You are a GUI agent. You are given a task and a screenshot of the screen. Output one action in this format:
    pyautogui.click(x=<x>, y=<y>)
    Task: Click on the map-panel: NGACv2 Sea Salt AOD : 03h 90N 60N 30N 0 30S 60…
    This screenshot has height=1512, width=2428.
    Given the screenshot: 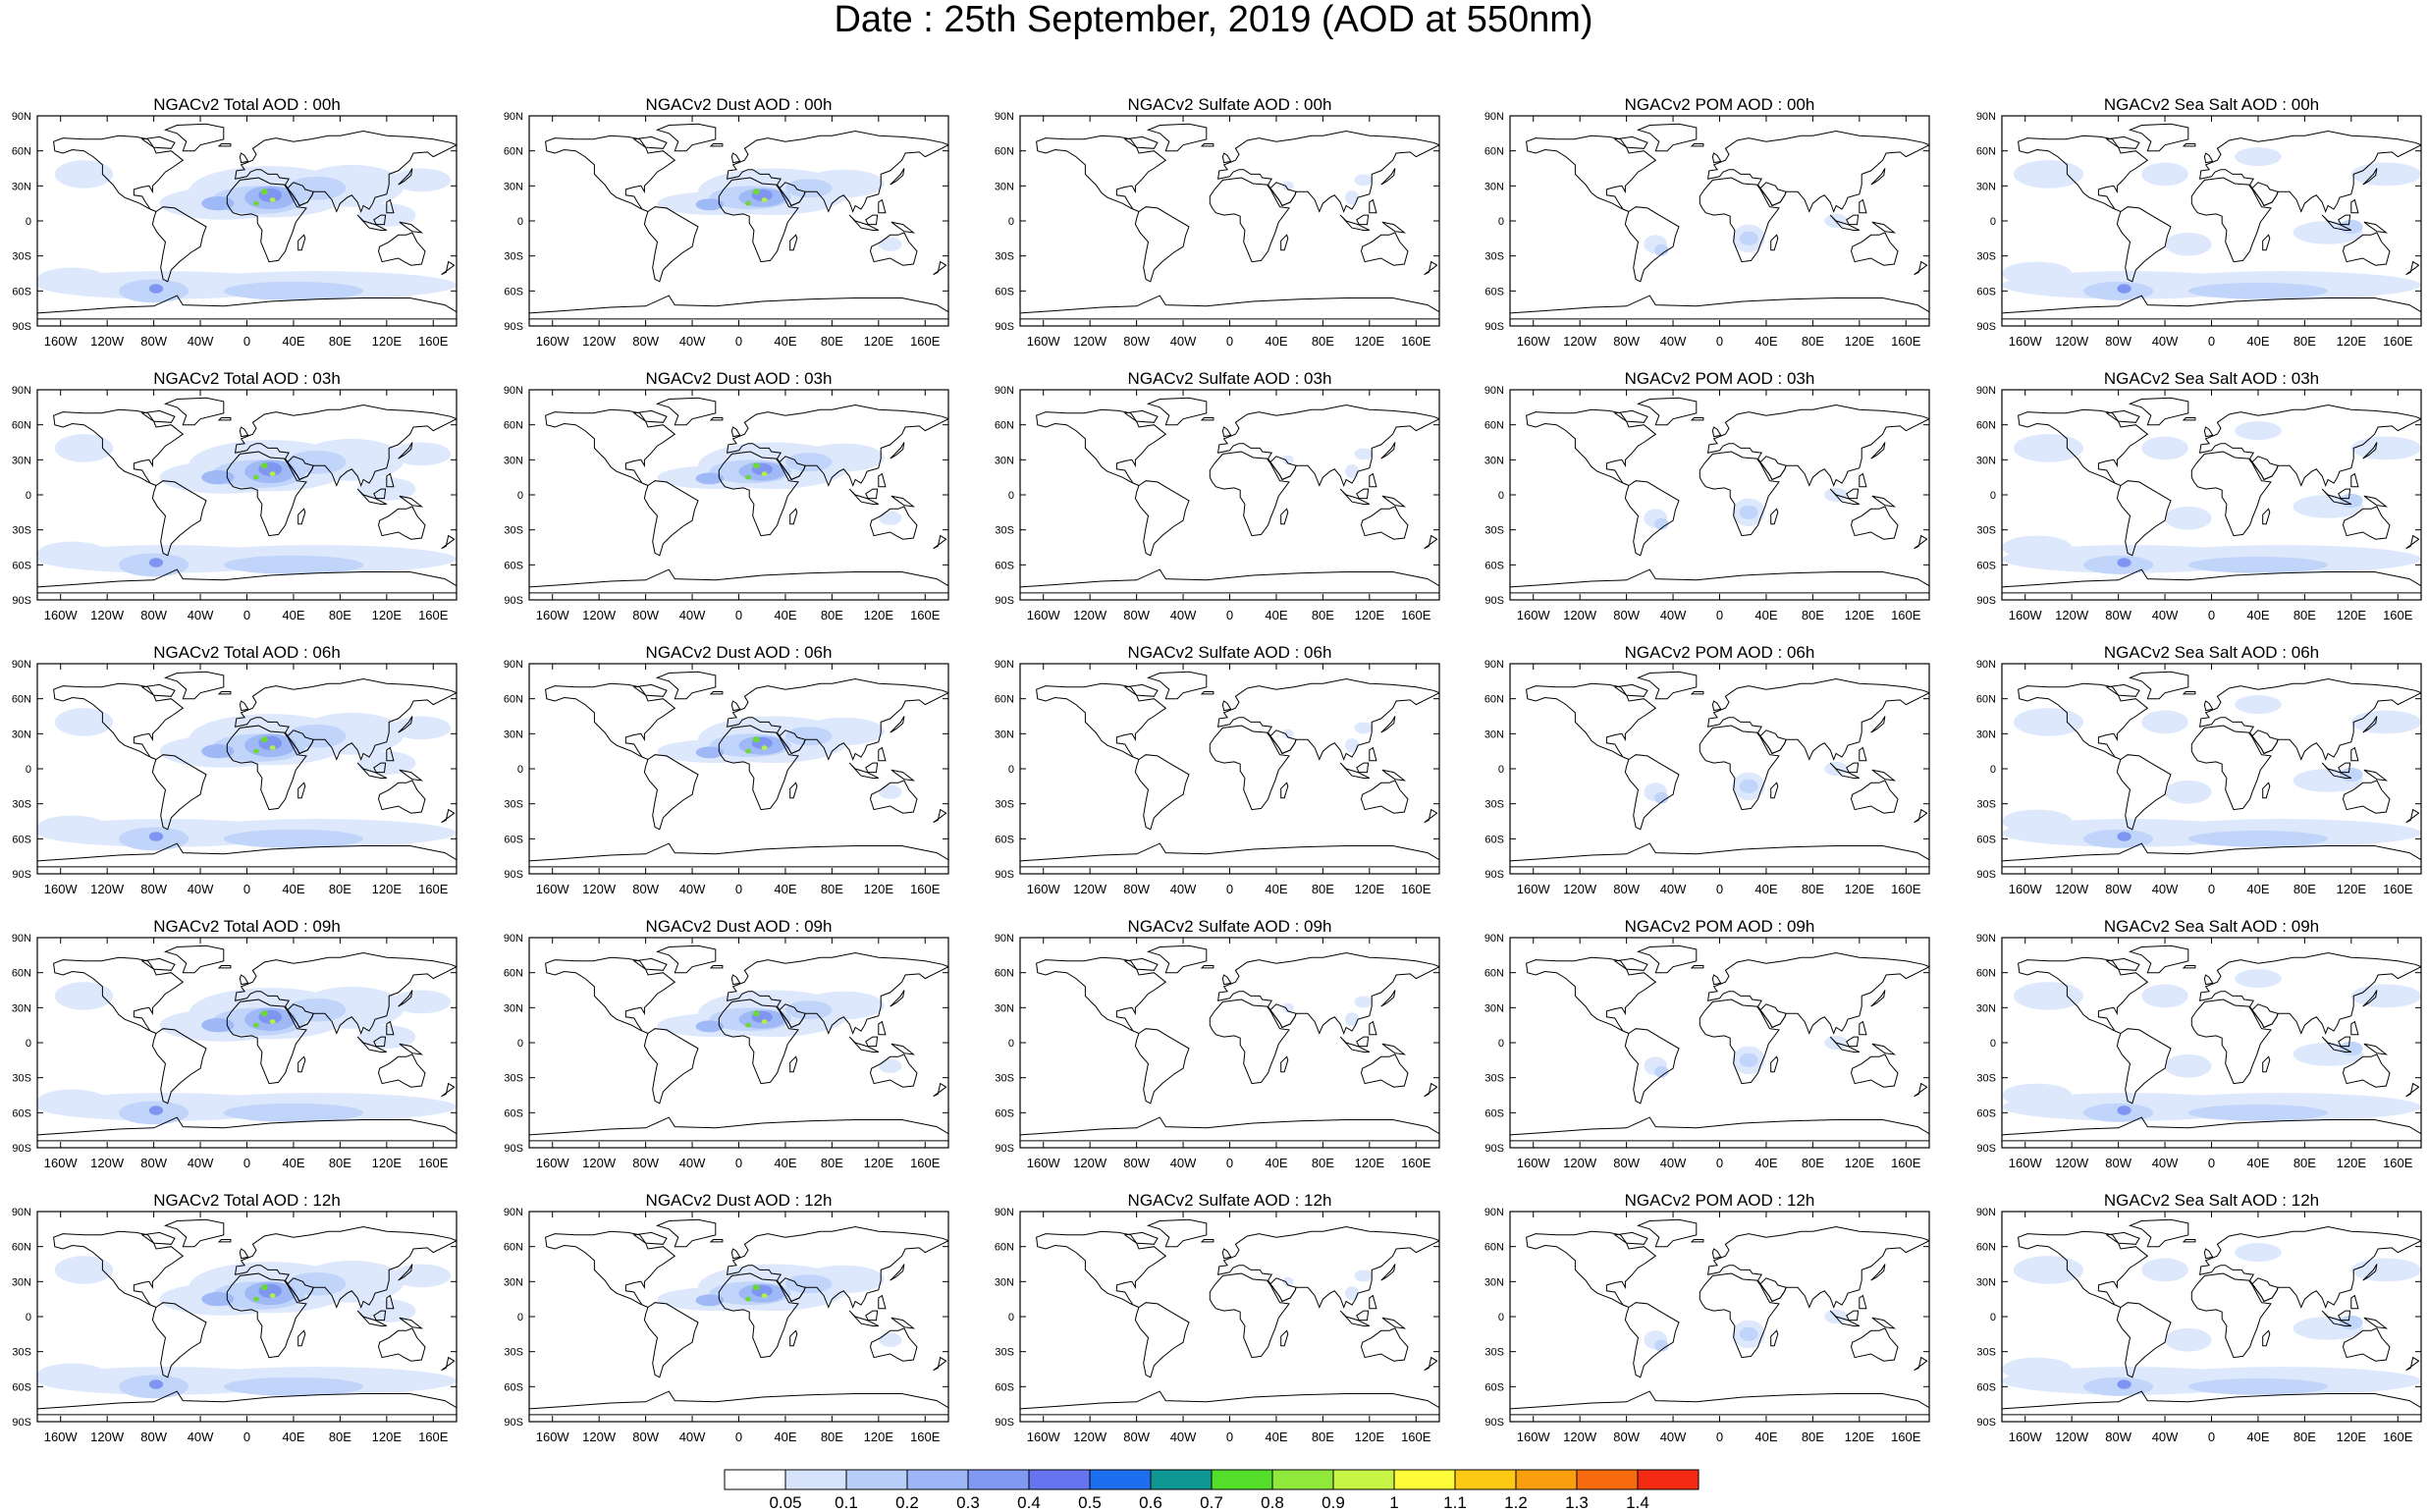 What is the action you would take?
    pyautogui.click(x=2199, y=496)
    